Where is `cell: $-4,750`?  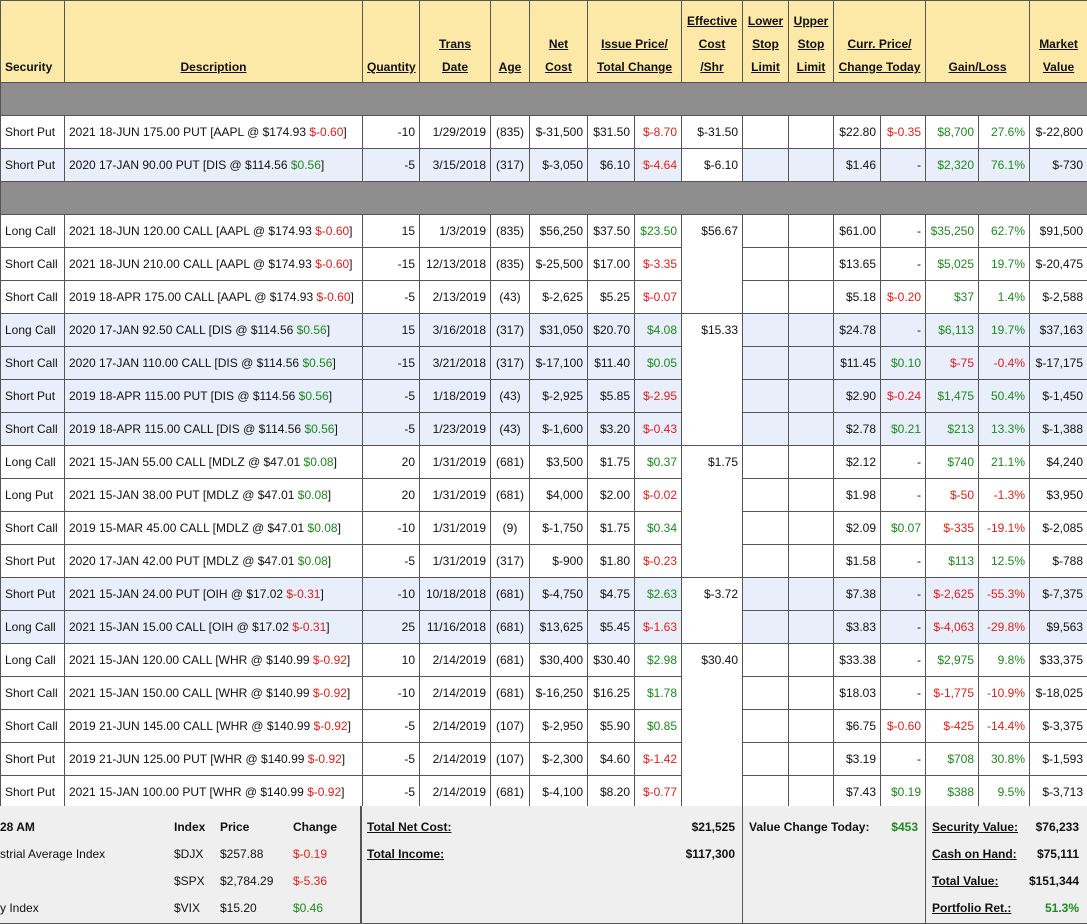
cell: $-4,750 is located at coordinates (558, 594).